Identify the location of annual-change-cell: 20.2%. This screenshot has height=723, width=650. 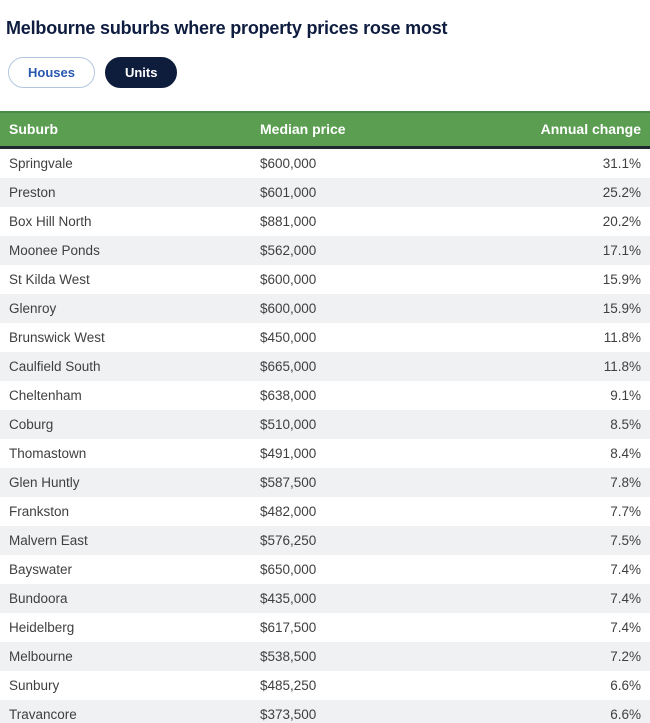
(621, 222).